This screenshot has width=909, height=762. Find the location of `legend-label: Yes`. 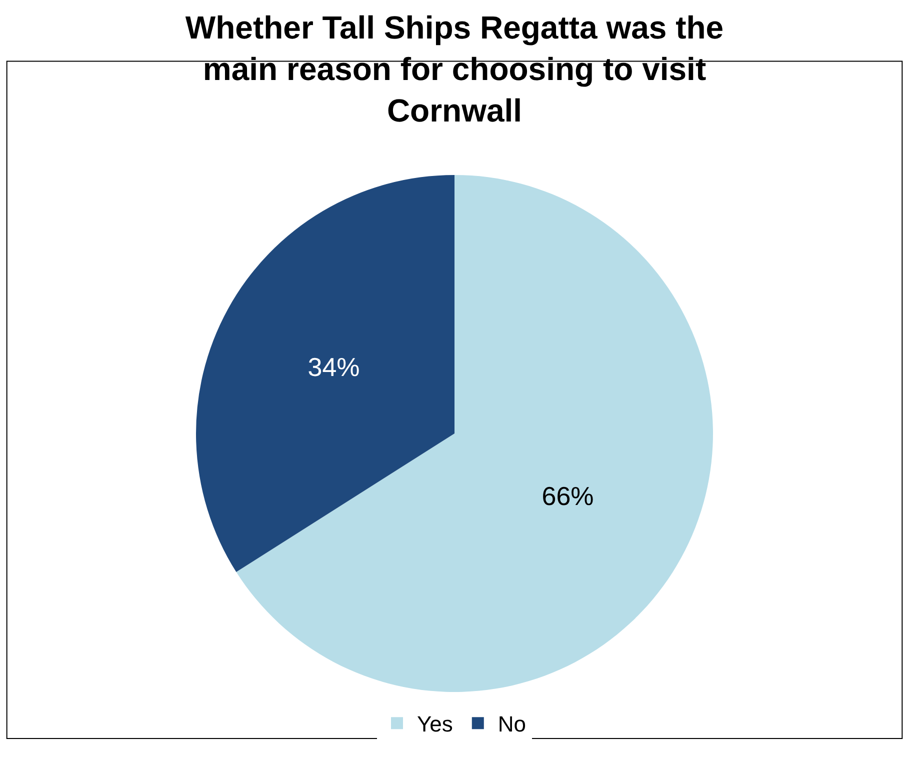

legend-label: Yes is located at coordinates (435, 724).